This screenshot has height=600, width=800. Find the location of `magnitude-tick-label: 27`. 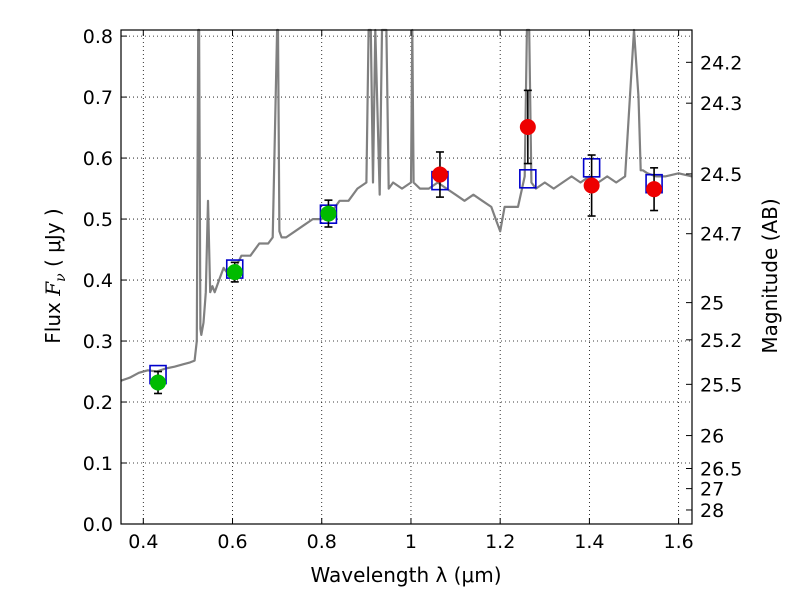

magnitude-tick-label: 27 is located at coordinates (712, 490).